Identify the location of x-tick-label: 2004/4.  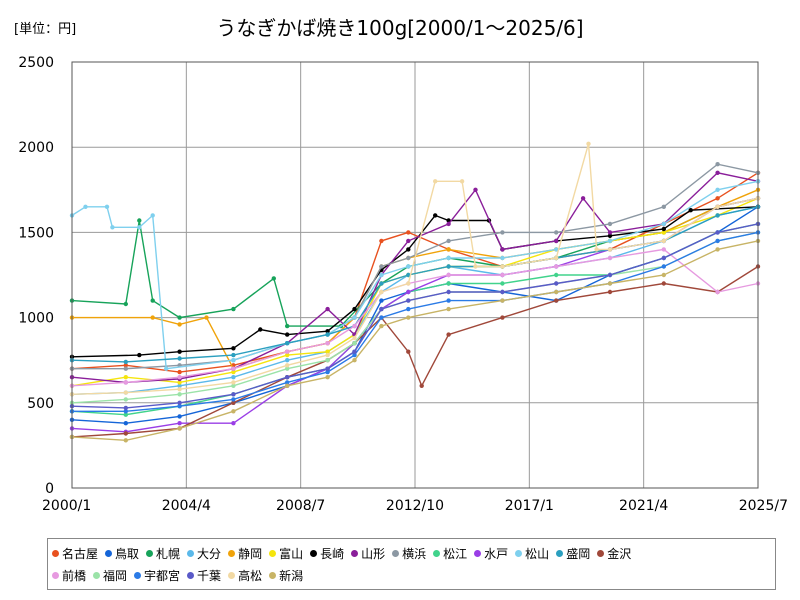
(186, 506).